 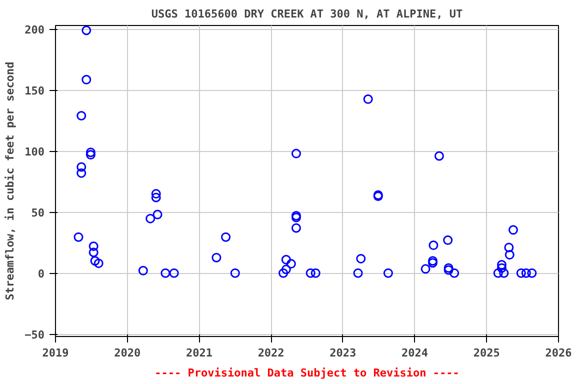 I want to click on y-tick-label: 50, so click(x=38, y=213).